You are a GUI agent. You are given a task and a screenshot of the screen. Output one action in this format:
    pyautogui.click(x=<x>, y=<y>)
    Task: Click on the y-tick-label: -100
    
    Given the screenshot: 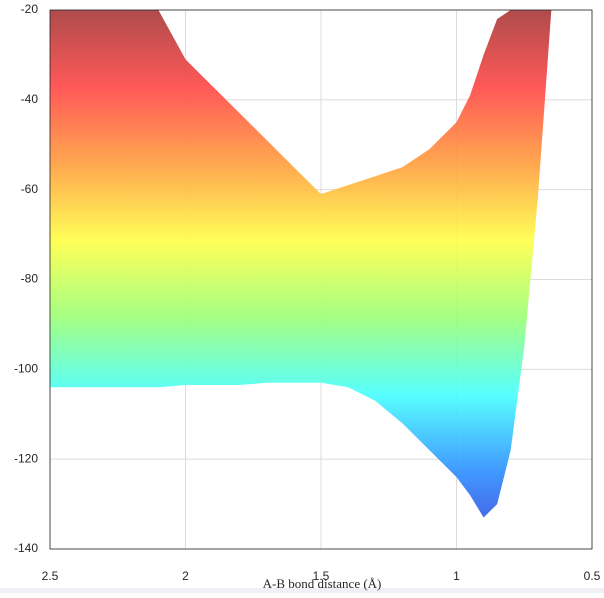 What is the action you would take?
    pyautogui.click(x=26, y=369)
    